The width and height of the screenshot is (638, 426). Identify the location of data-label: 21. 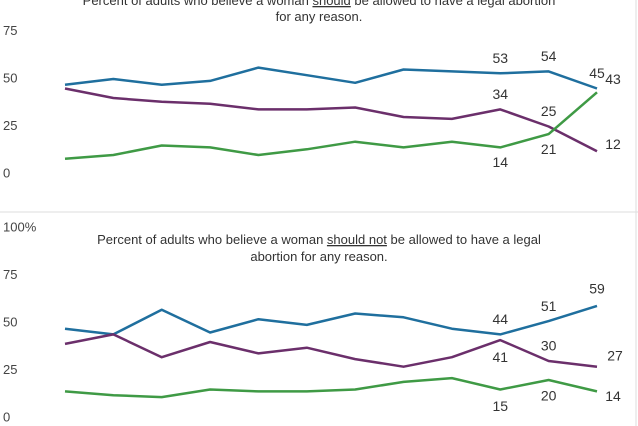
(549, 149).